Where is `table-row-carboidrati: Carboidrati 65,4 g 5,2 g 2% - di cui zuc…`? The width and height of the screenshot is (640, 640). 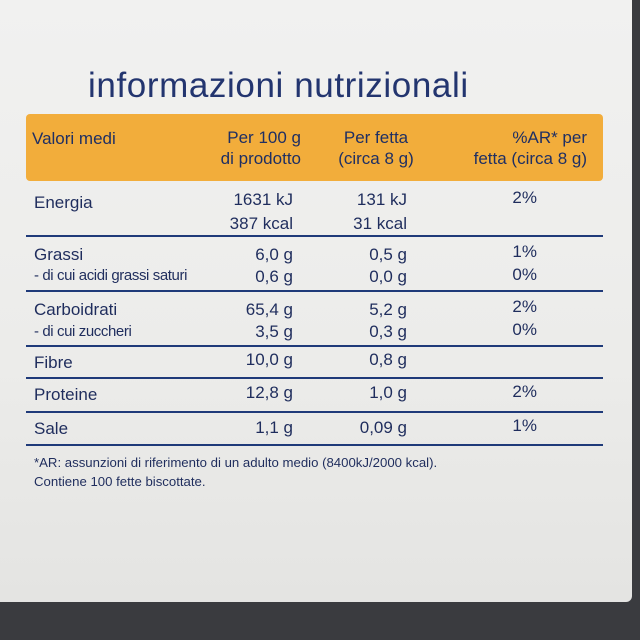 table-row-carboidrati: Carboidrati 65,4 g 5,2 g 2% - di cui zuc… is located at coordinates (314, 319).